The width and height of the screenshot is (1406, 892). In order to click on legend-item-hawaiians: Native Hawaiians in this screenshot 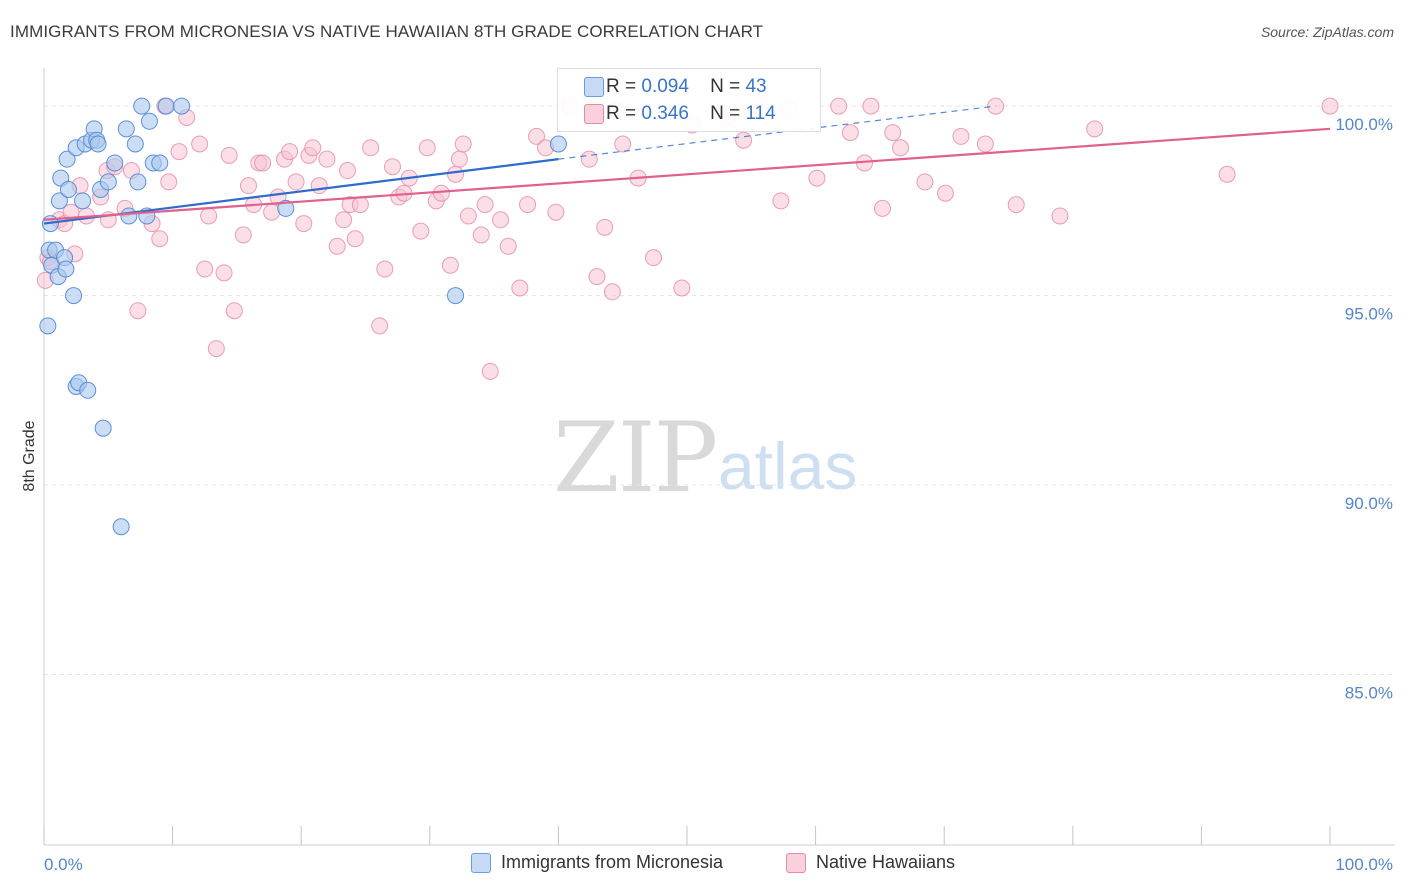, I will do `click(870, 862)`.